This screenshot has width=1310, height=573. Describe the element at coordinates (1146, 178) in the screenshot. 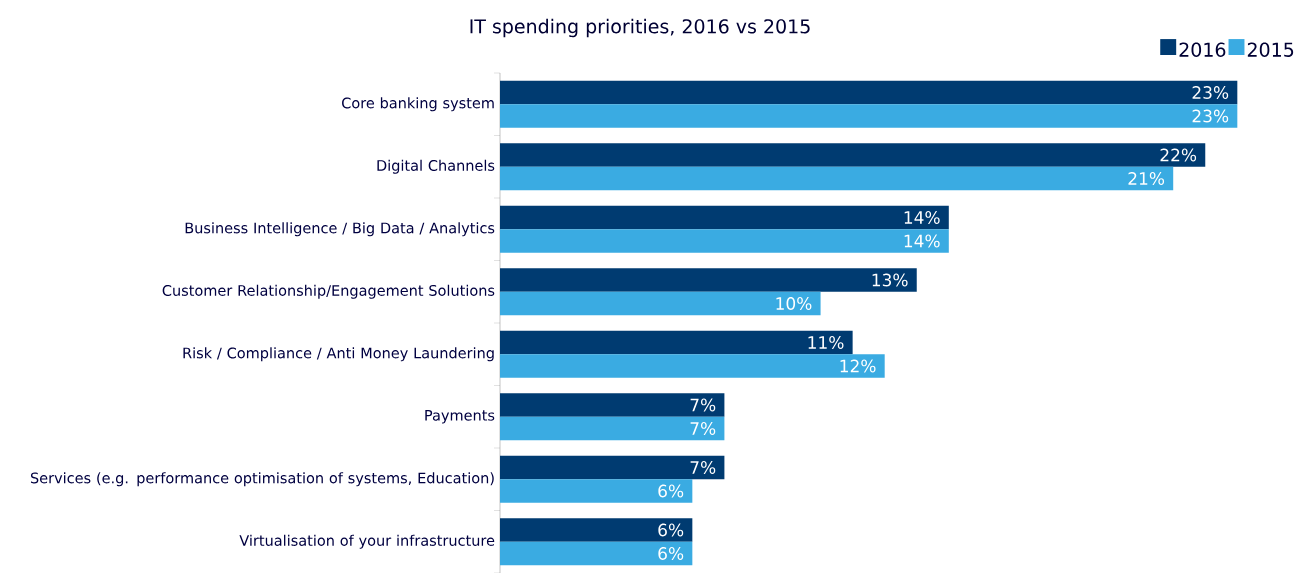

I see `data-label: 21%` at that location.